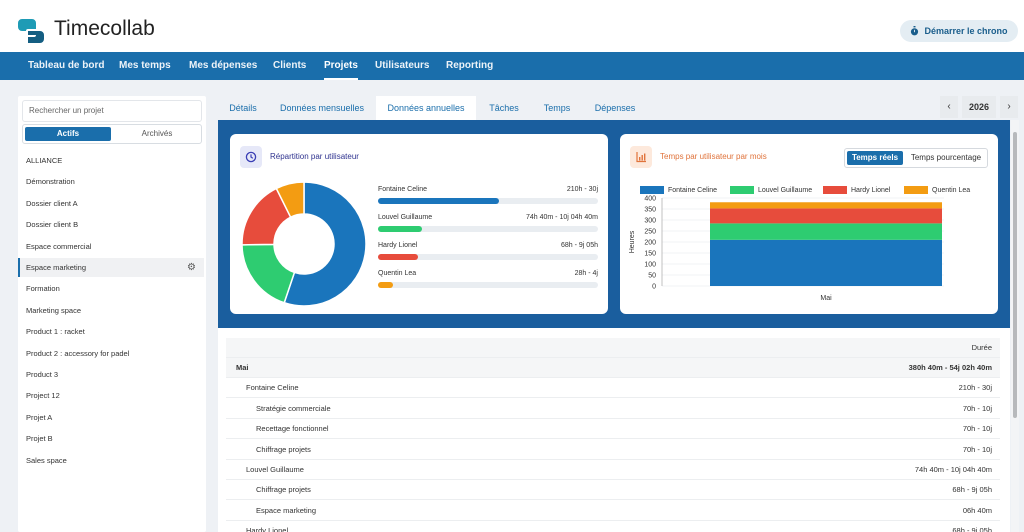 The image size is (1024, 532). I want to click on row-label: Chiffrage projets, so click(283, 490).